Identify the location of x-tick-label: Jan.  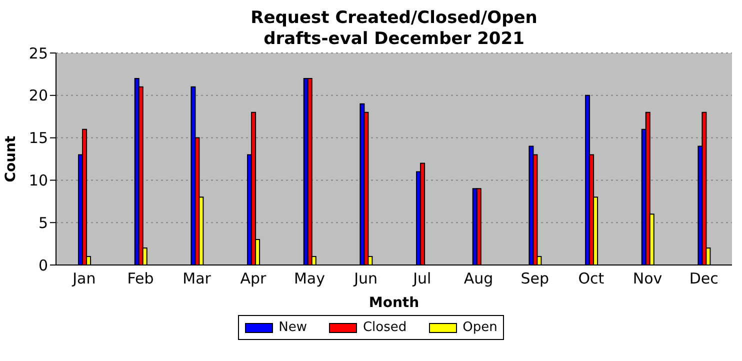
(84, 279).